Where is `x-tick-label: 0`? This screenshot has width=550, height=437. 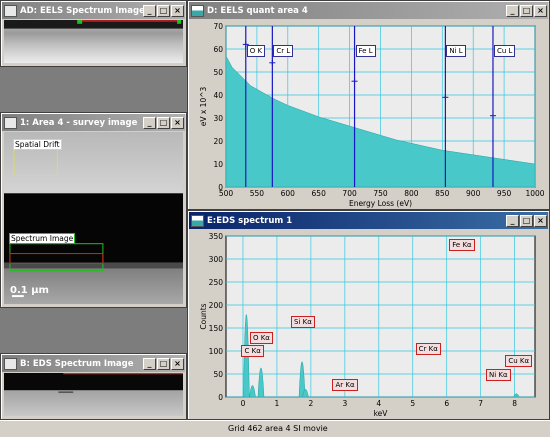
x-tick-label: 0 is located at coordinates (243, 403).